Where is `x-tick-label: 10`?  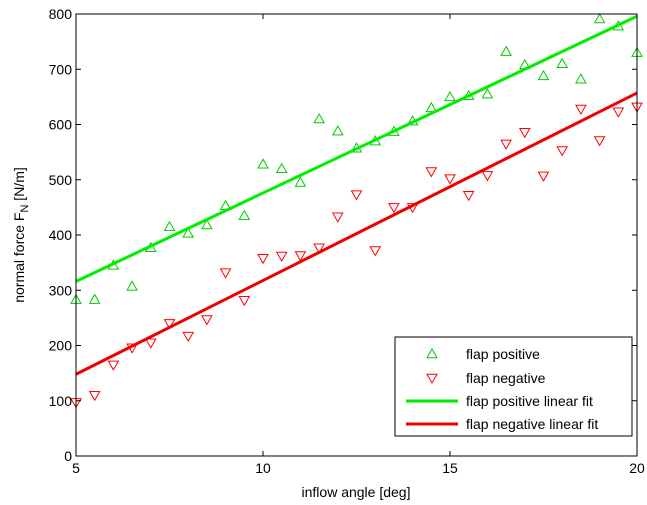
x-tick-label: 10 is located at coordinates (263, 468).